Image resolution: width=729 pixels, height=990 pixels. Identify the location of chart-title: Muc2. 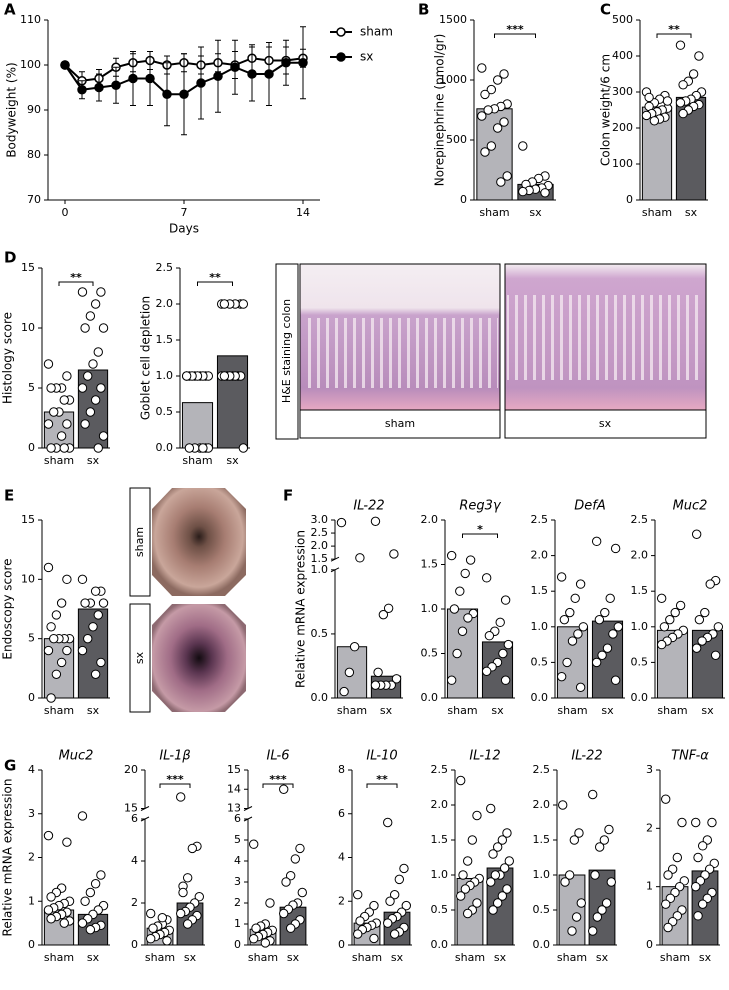
(76, 756).